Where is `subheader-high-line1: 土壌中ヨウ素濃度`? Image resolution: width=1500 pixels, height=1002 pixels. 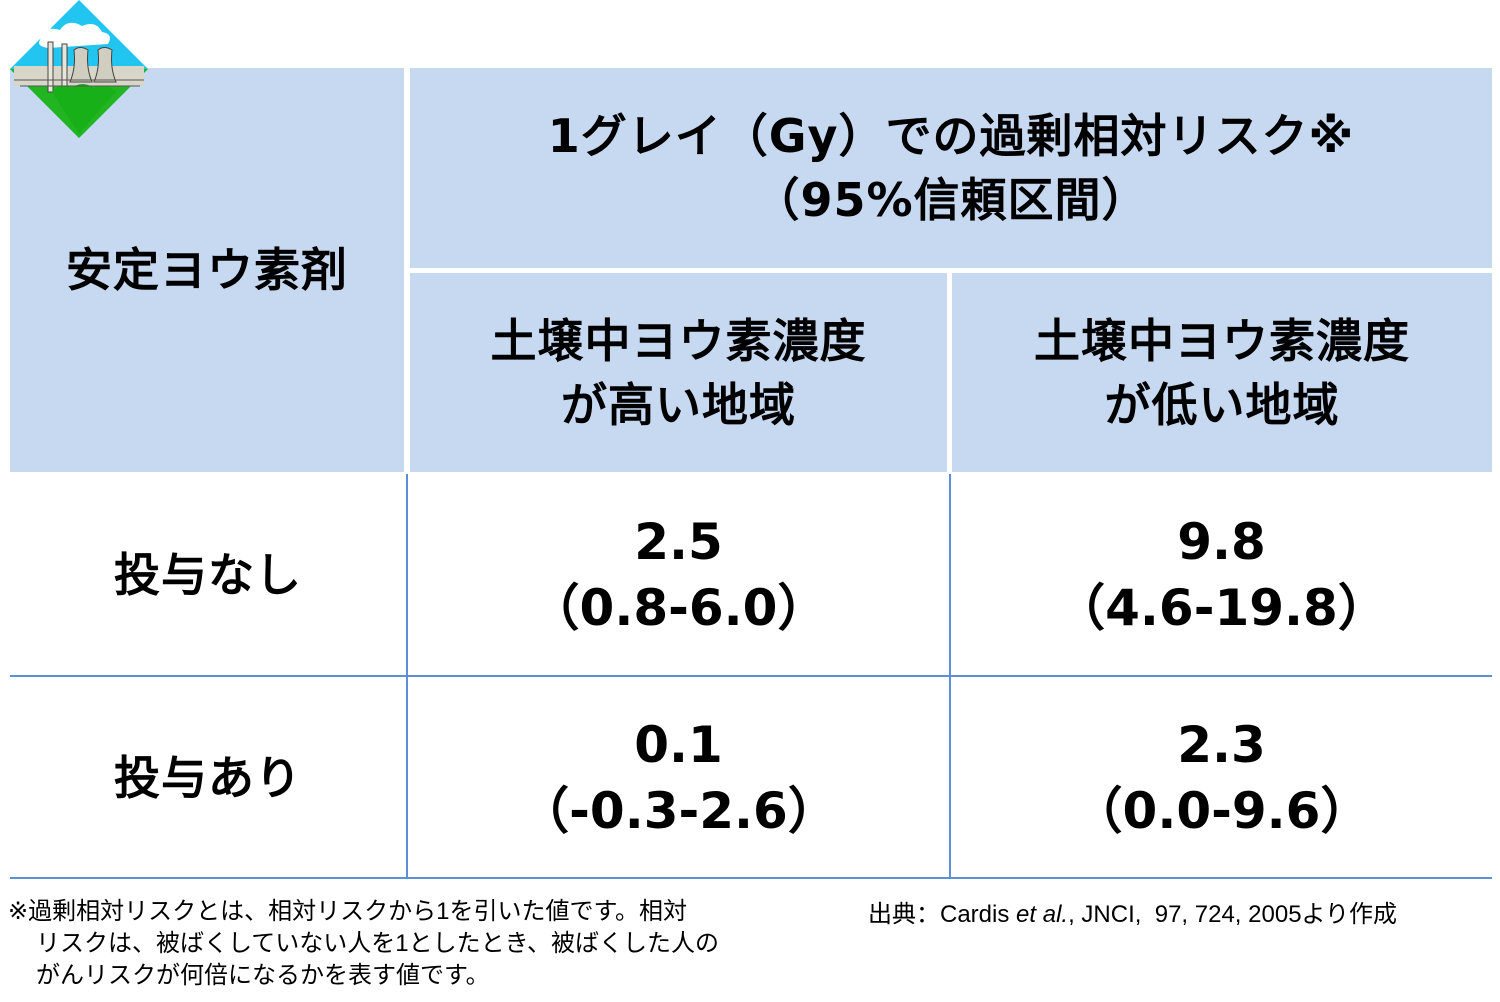 subheader-high-line1: 土壌中ヨウ素濃度 is located at coordinates (678, 340).